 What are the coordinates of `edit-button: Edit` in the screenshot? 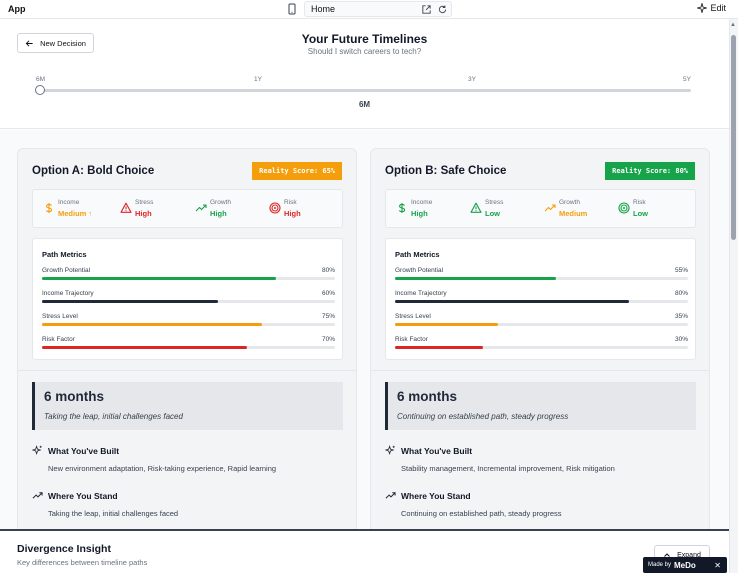 It's located at (711, 8).